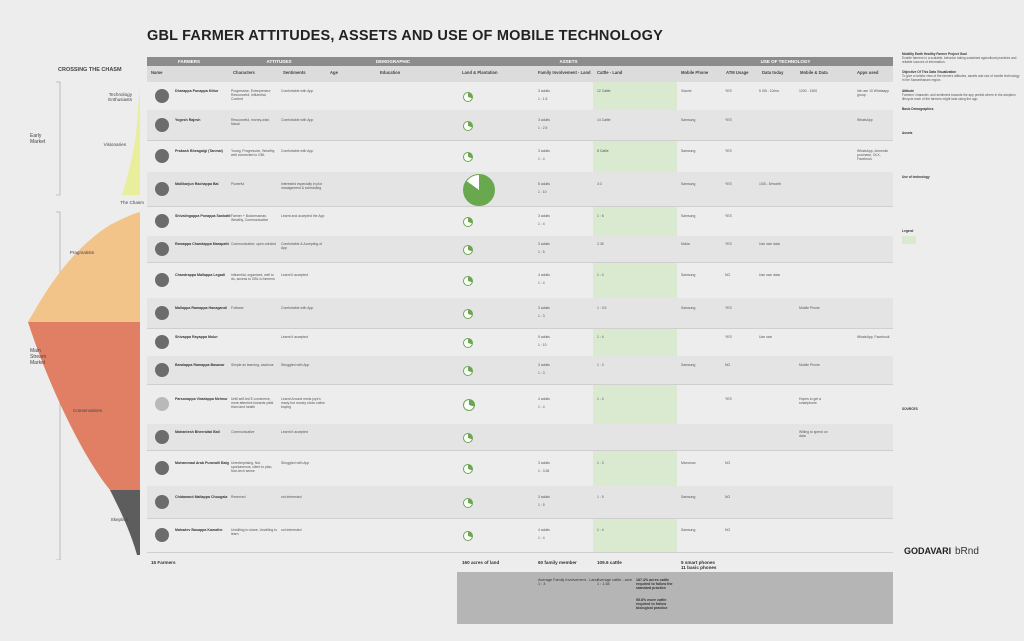 The width and height of the screenshot is (1024, 641). I want to click on farmer-character: Powerful, so click(238, 184).